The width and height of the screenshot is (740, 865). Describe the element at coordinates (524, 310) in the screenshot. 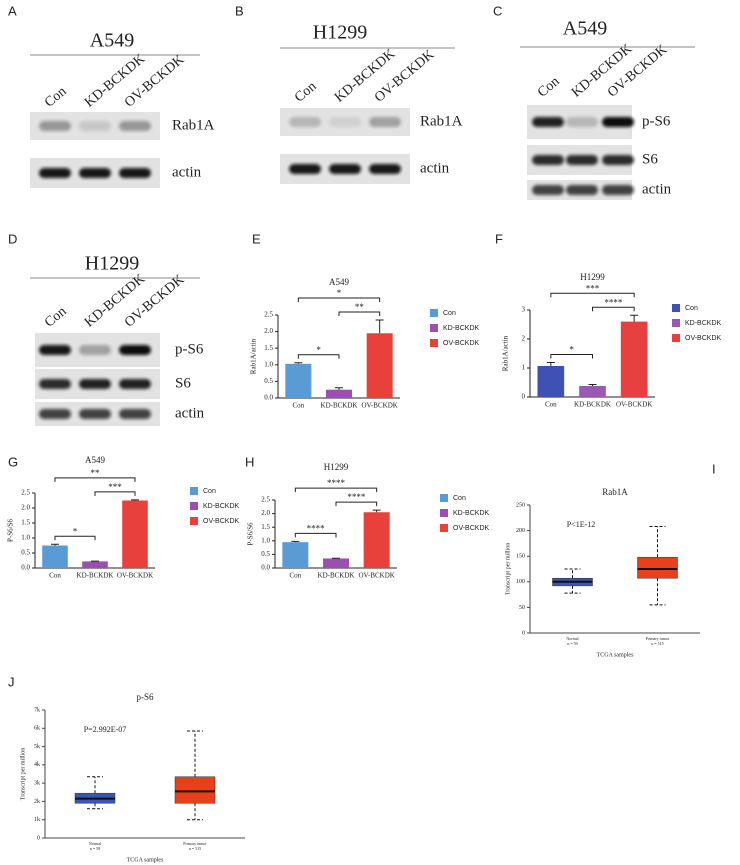

I see `y-tick-label: 3` at that location.